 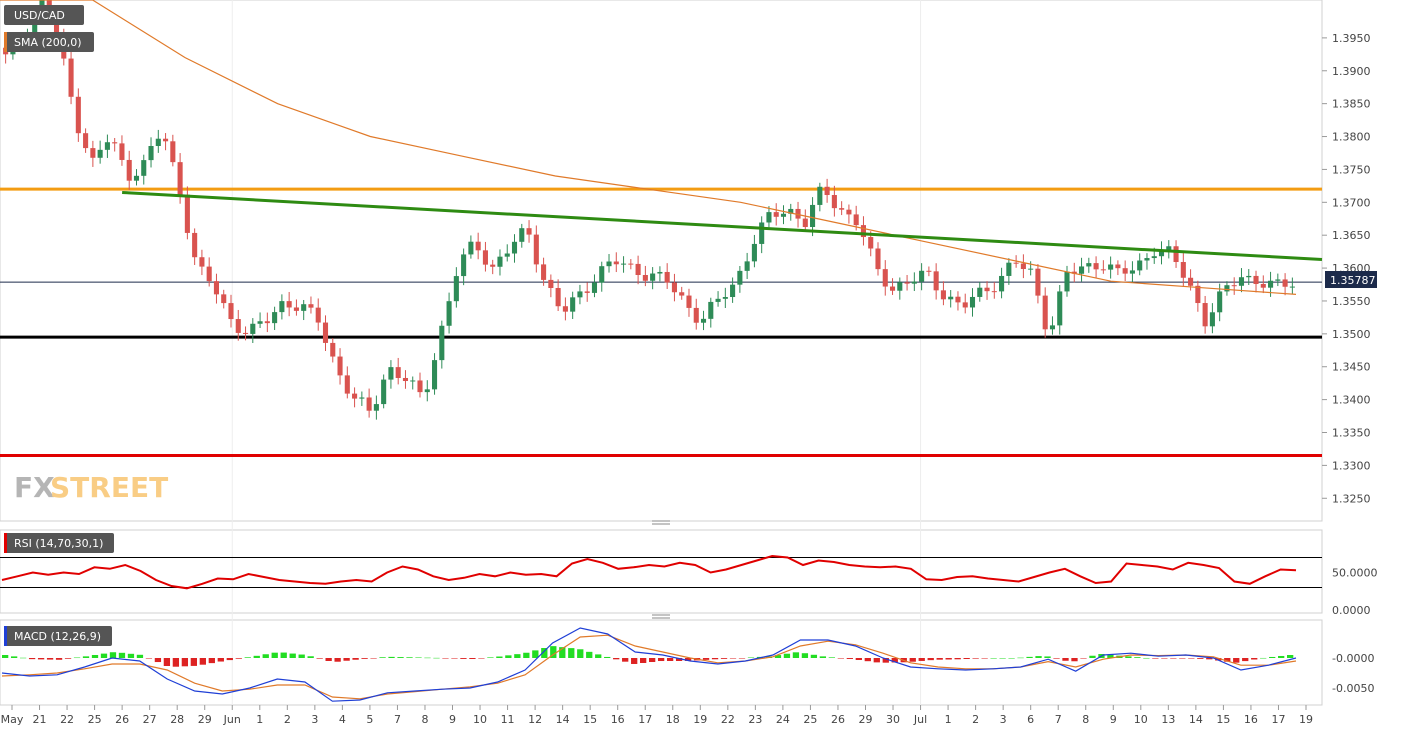 What do you see at coordinates (91, 487) in the screenshot?
I see `fxstreet-logo: FX STREET` at bounding box center [91, 487].